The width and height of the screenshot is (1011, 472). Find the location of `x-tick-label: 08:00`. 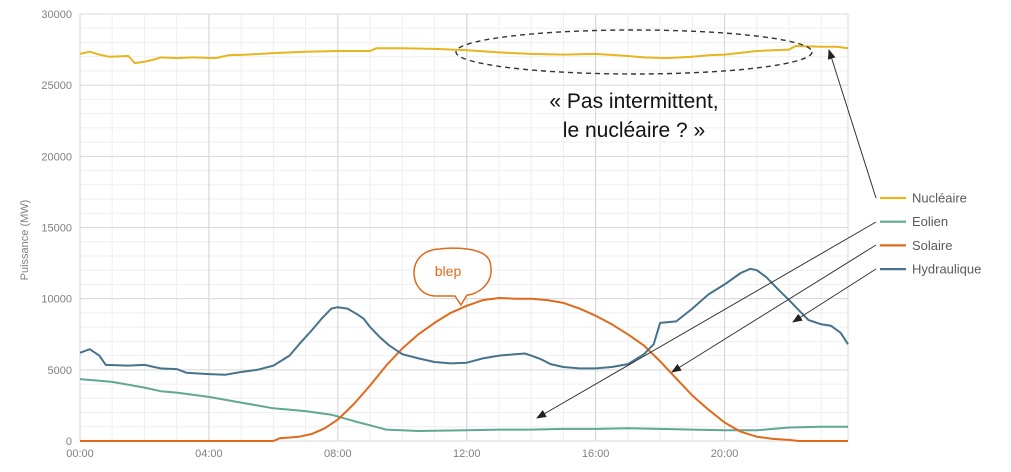

x-tick-label: 08:00 is located at coordinates (338, 454).